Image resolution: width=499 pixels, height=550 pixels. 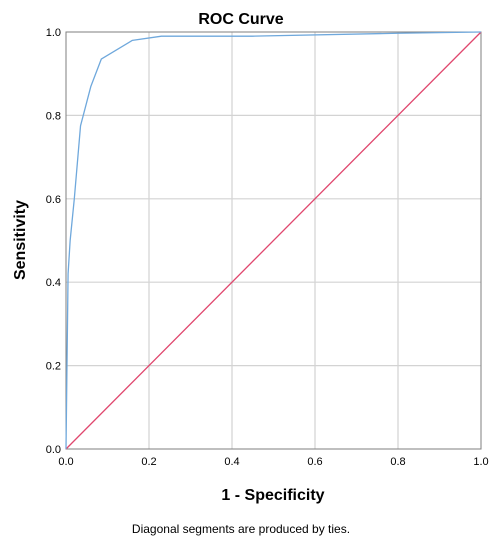 What do you see at coordinates (53, 367) in the screenshot?
I see `y-tick-label: 0.2` at bounding box center [53, 367].